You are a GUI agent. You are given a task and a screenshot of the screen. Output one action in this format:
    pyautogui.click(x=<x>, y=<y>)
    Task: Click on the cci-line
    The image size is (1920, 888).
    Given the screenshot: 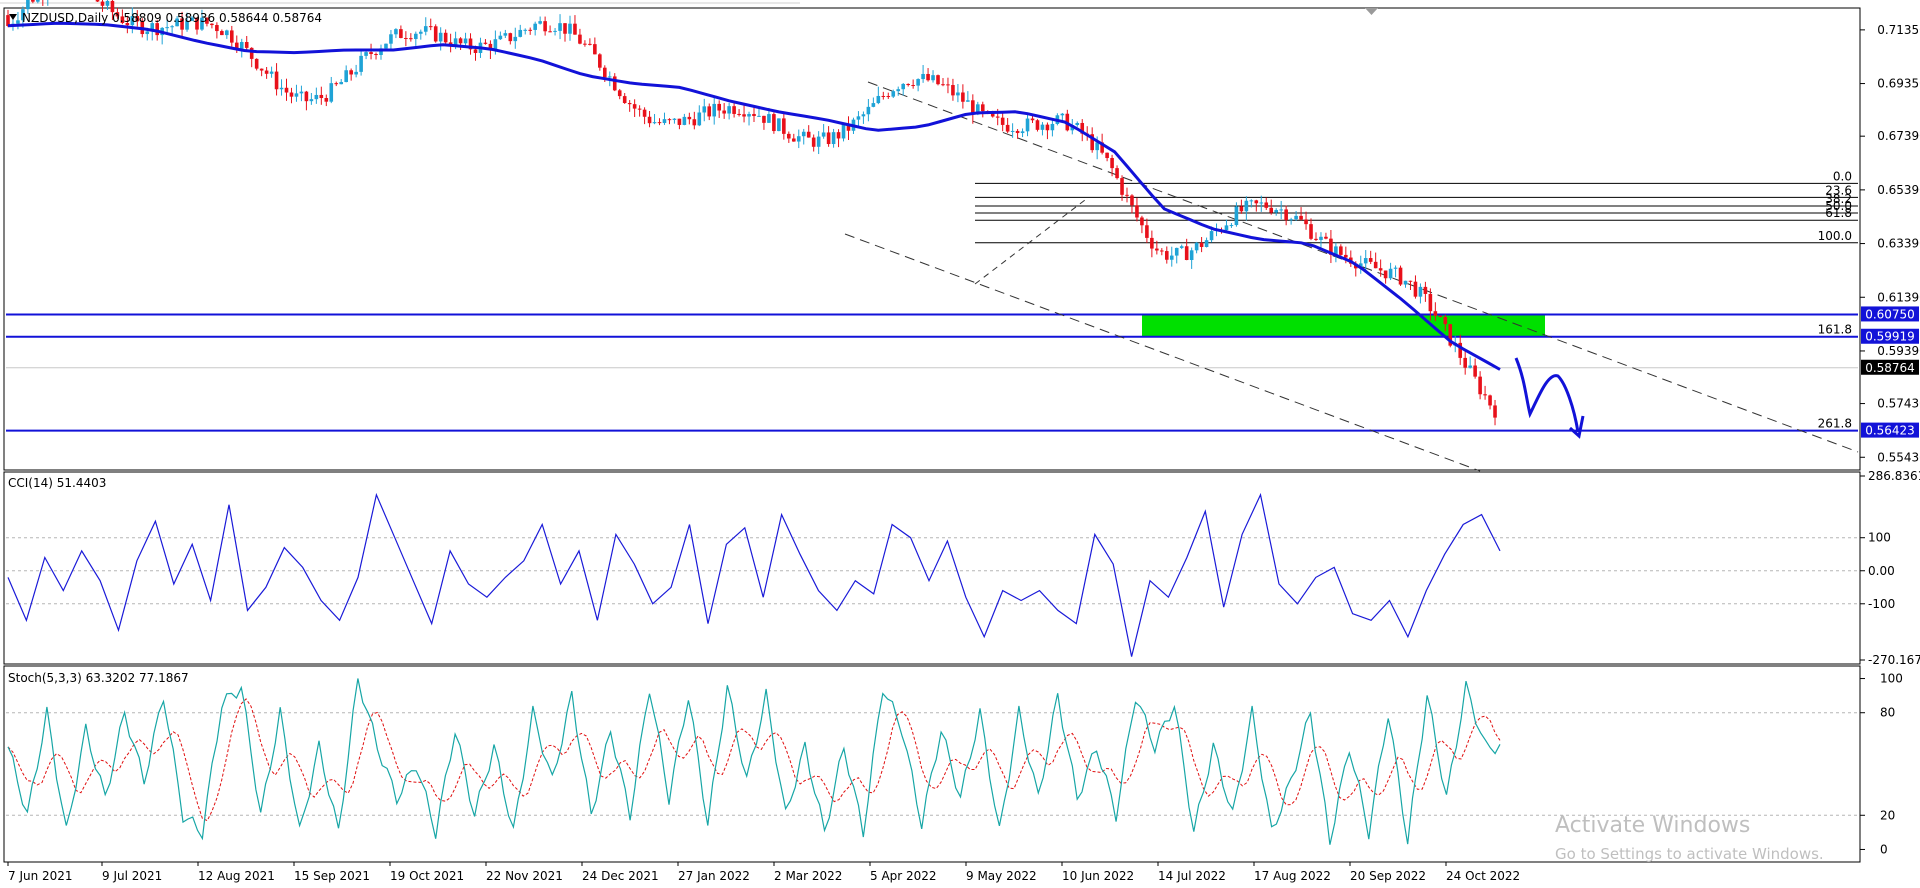 What is the action you would take?
    pyautogui.click(x=754, y=574)
    